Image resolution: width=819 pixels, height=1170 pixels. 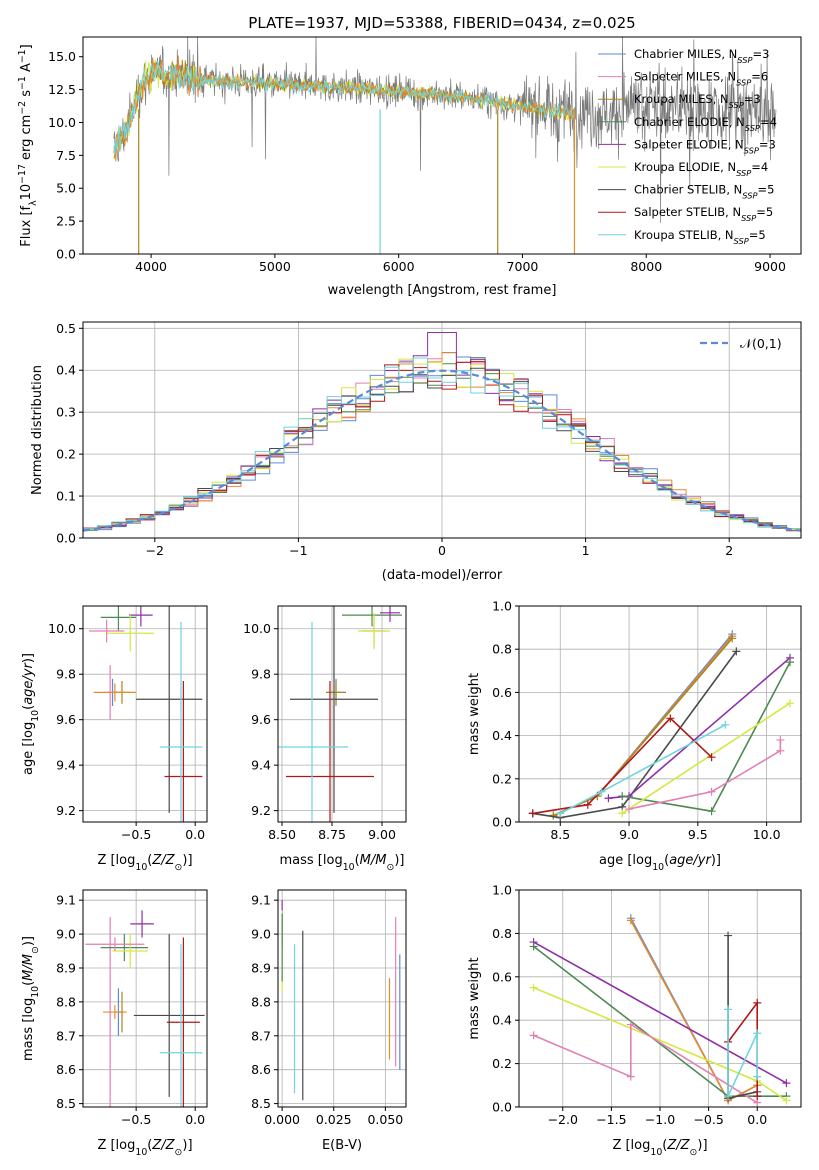 I want to click on y-tick-label: 1.0, so click(x=502, y=890).